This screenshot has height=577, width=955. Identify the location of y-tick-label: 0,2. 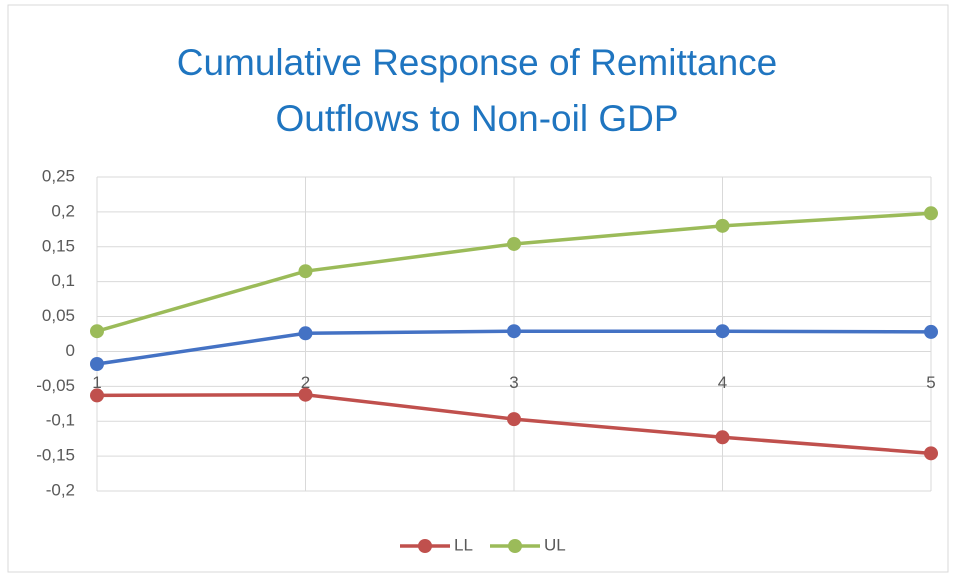
(63, 210).